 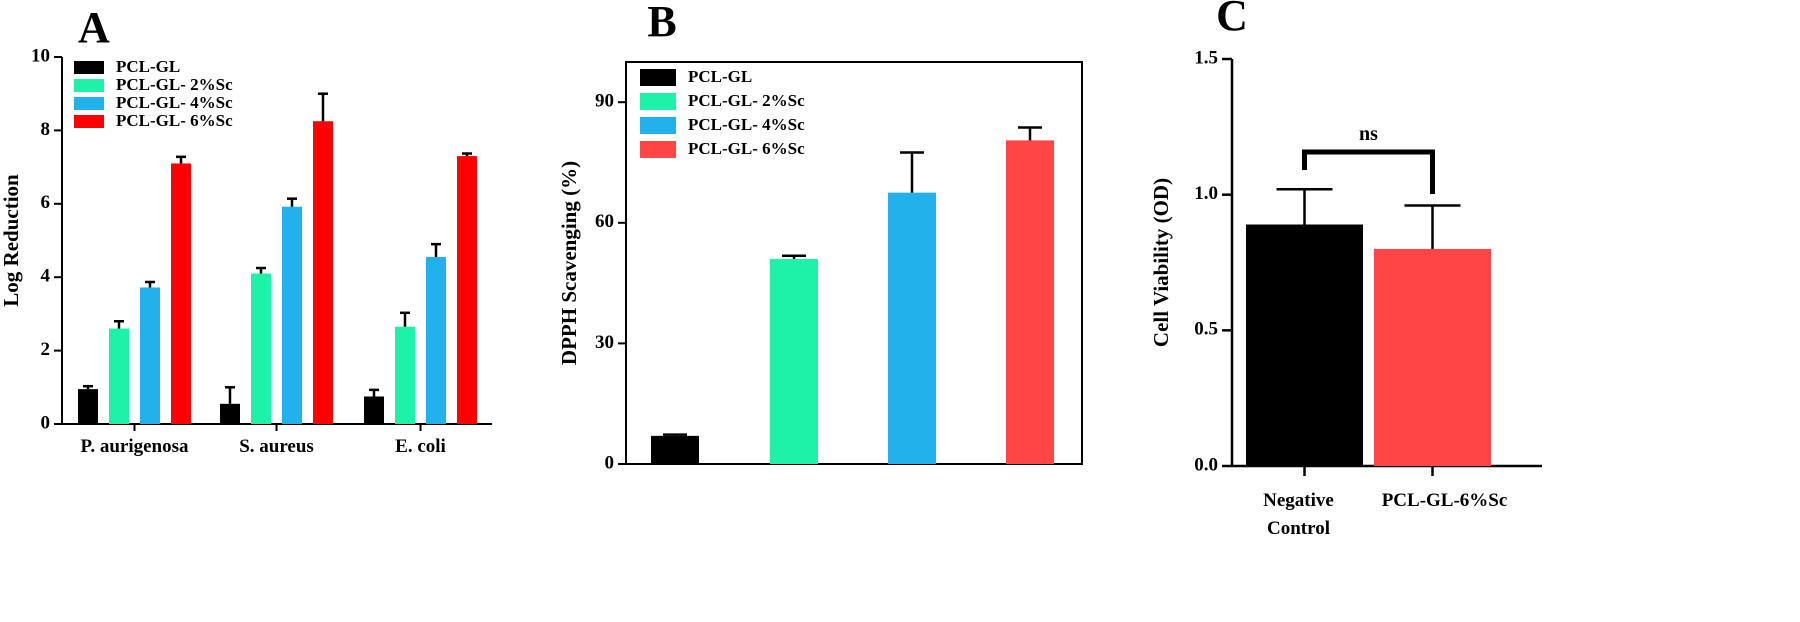 What do you see at coordinates (1368, 171) in the screenshot?
I see `panel-c-significance-bracket` at bounding box center [1368, 171].